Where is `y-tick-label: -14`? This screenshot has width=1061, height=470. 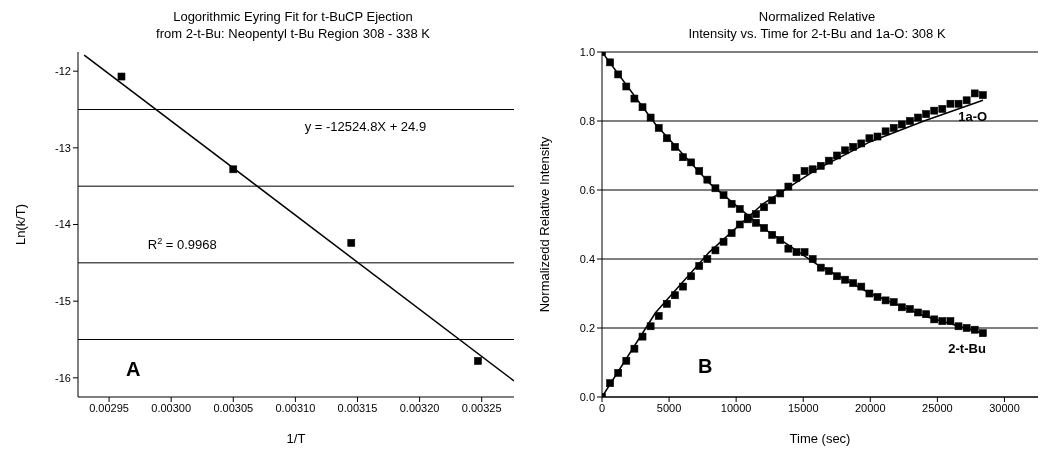
y-tick-label: -14 is located at coordinates (63, 224).